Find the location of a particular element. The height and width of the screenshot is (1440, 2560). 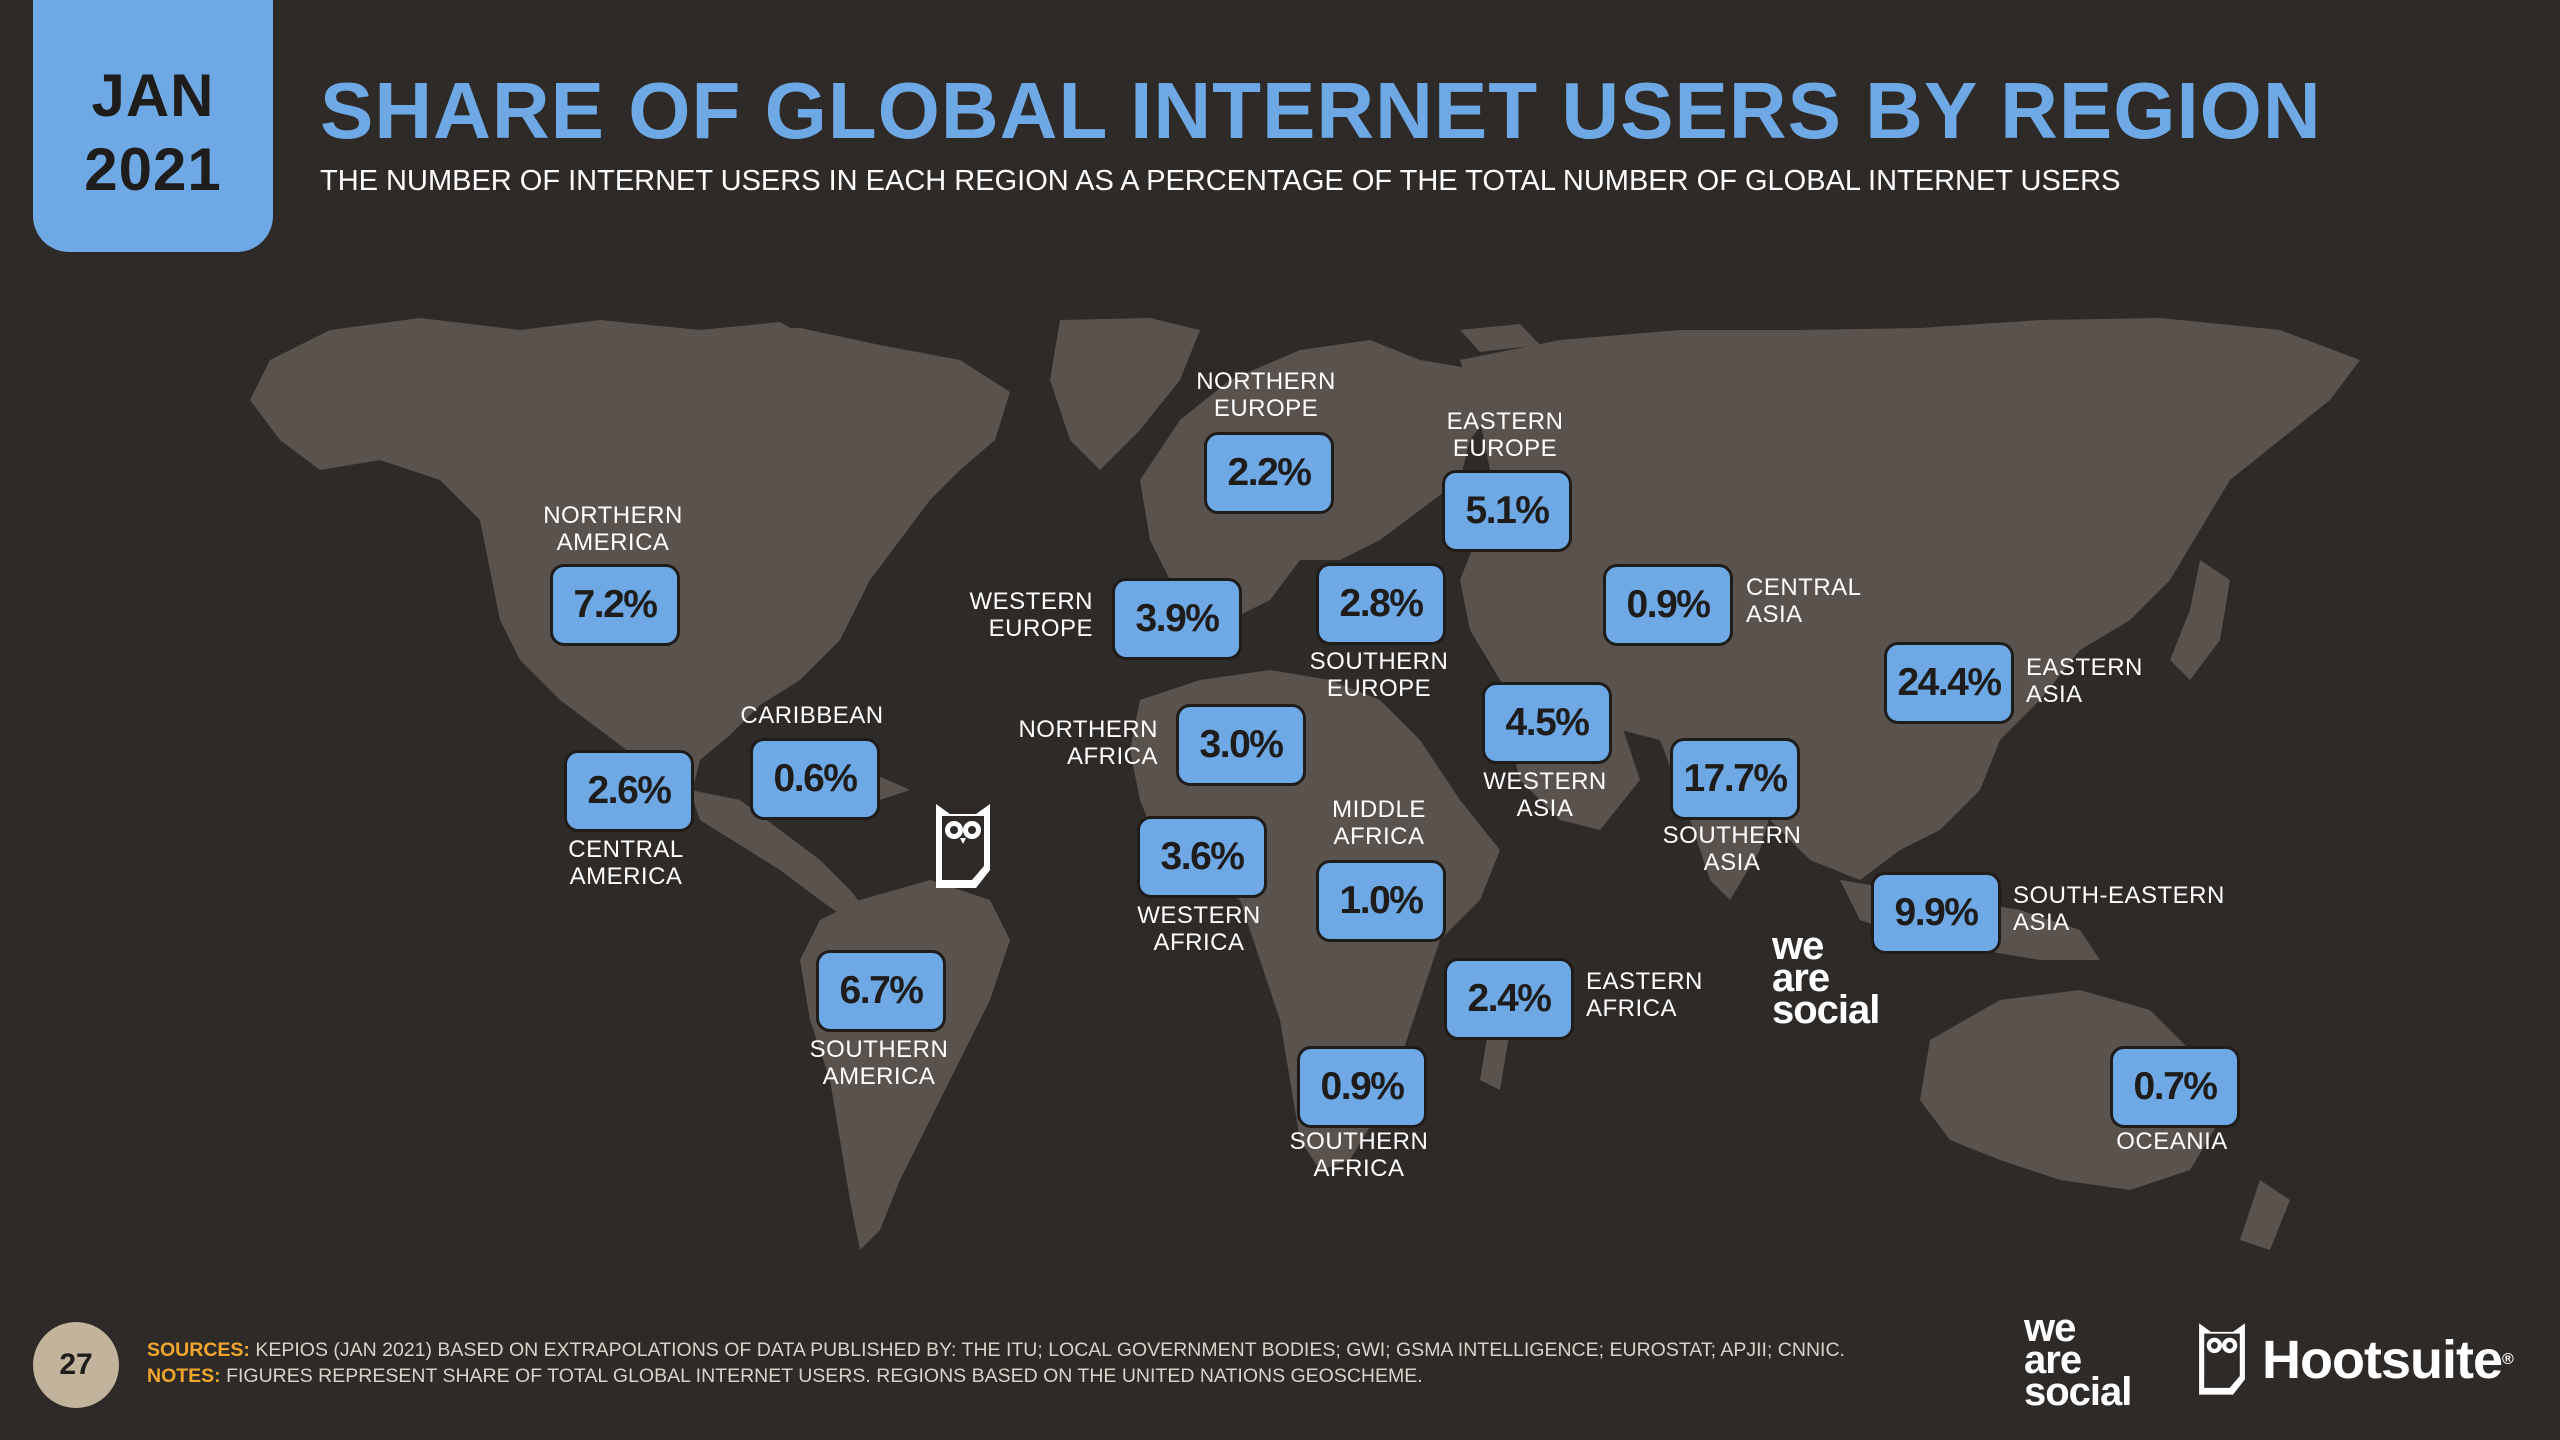

map-australia is located at coordinates (2070, 1090).